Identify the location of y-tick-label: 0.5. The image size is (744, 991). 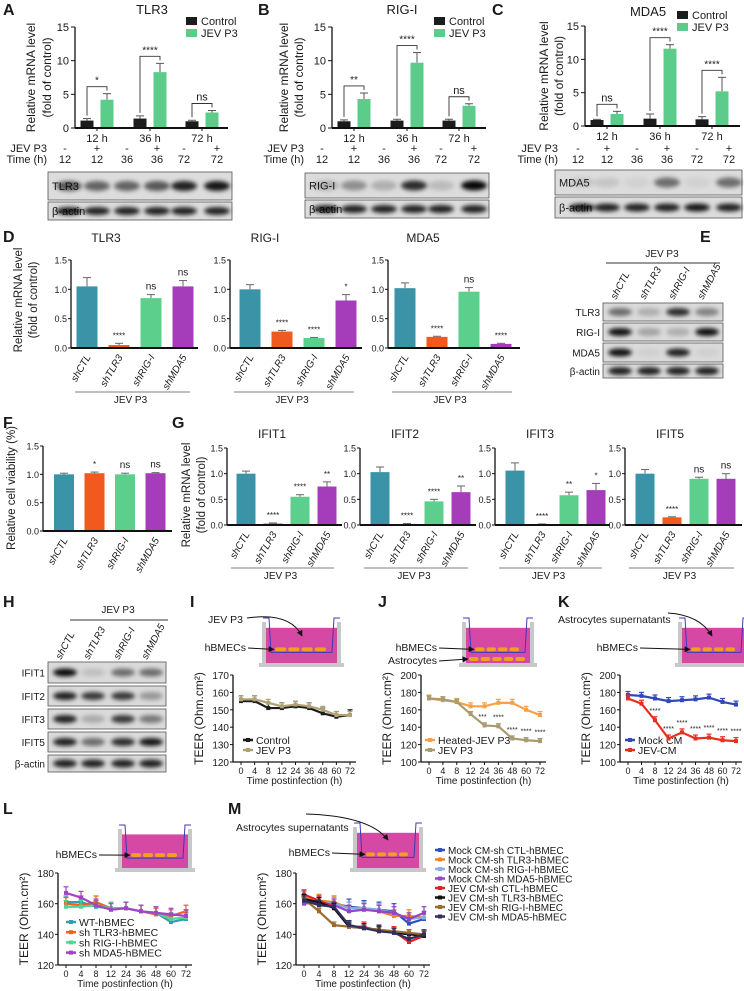
(32, 503).